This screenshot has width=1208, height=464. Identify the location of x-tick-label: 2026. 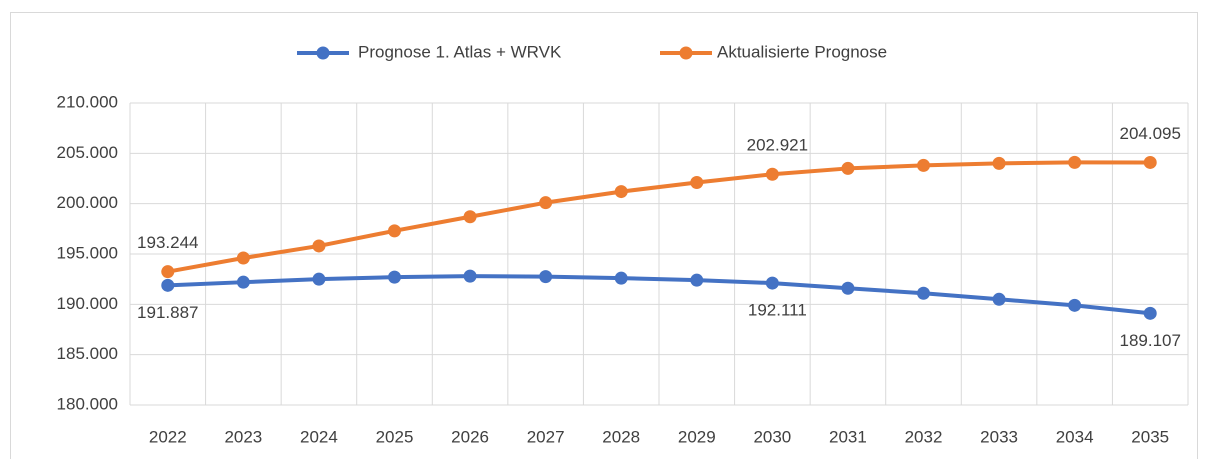
(470, 436).